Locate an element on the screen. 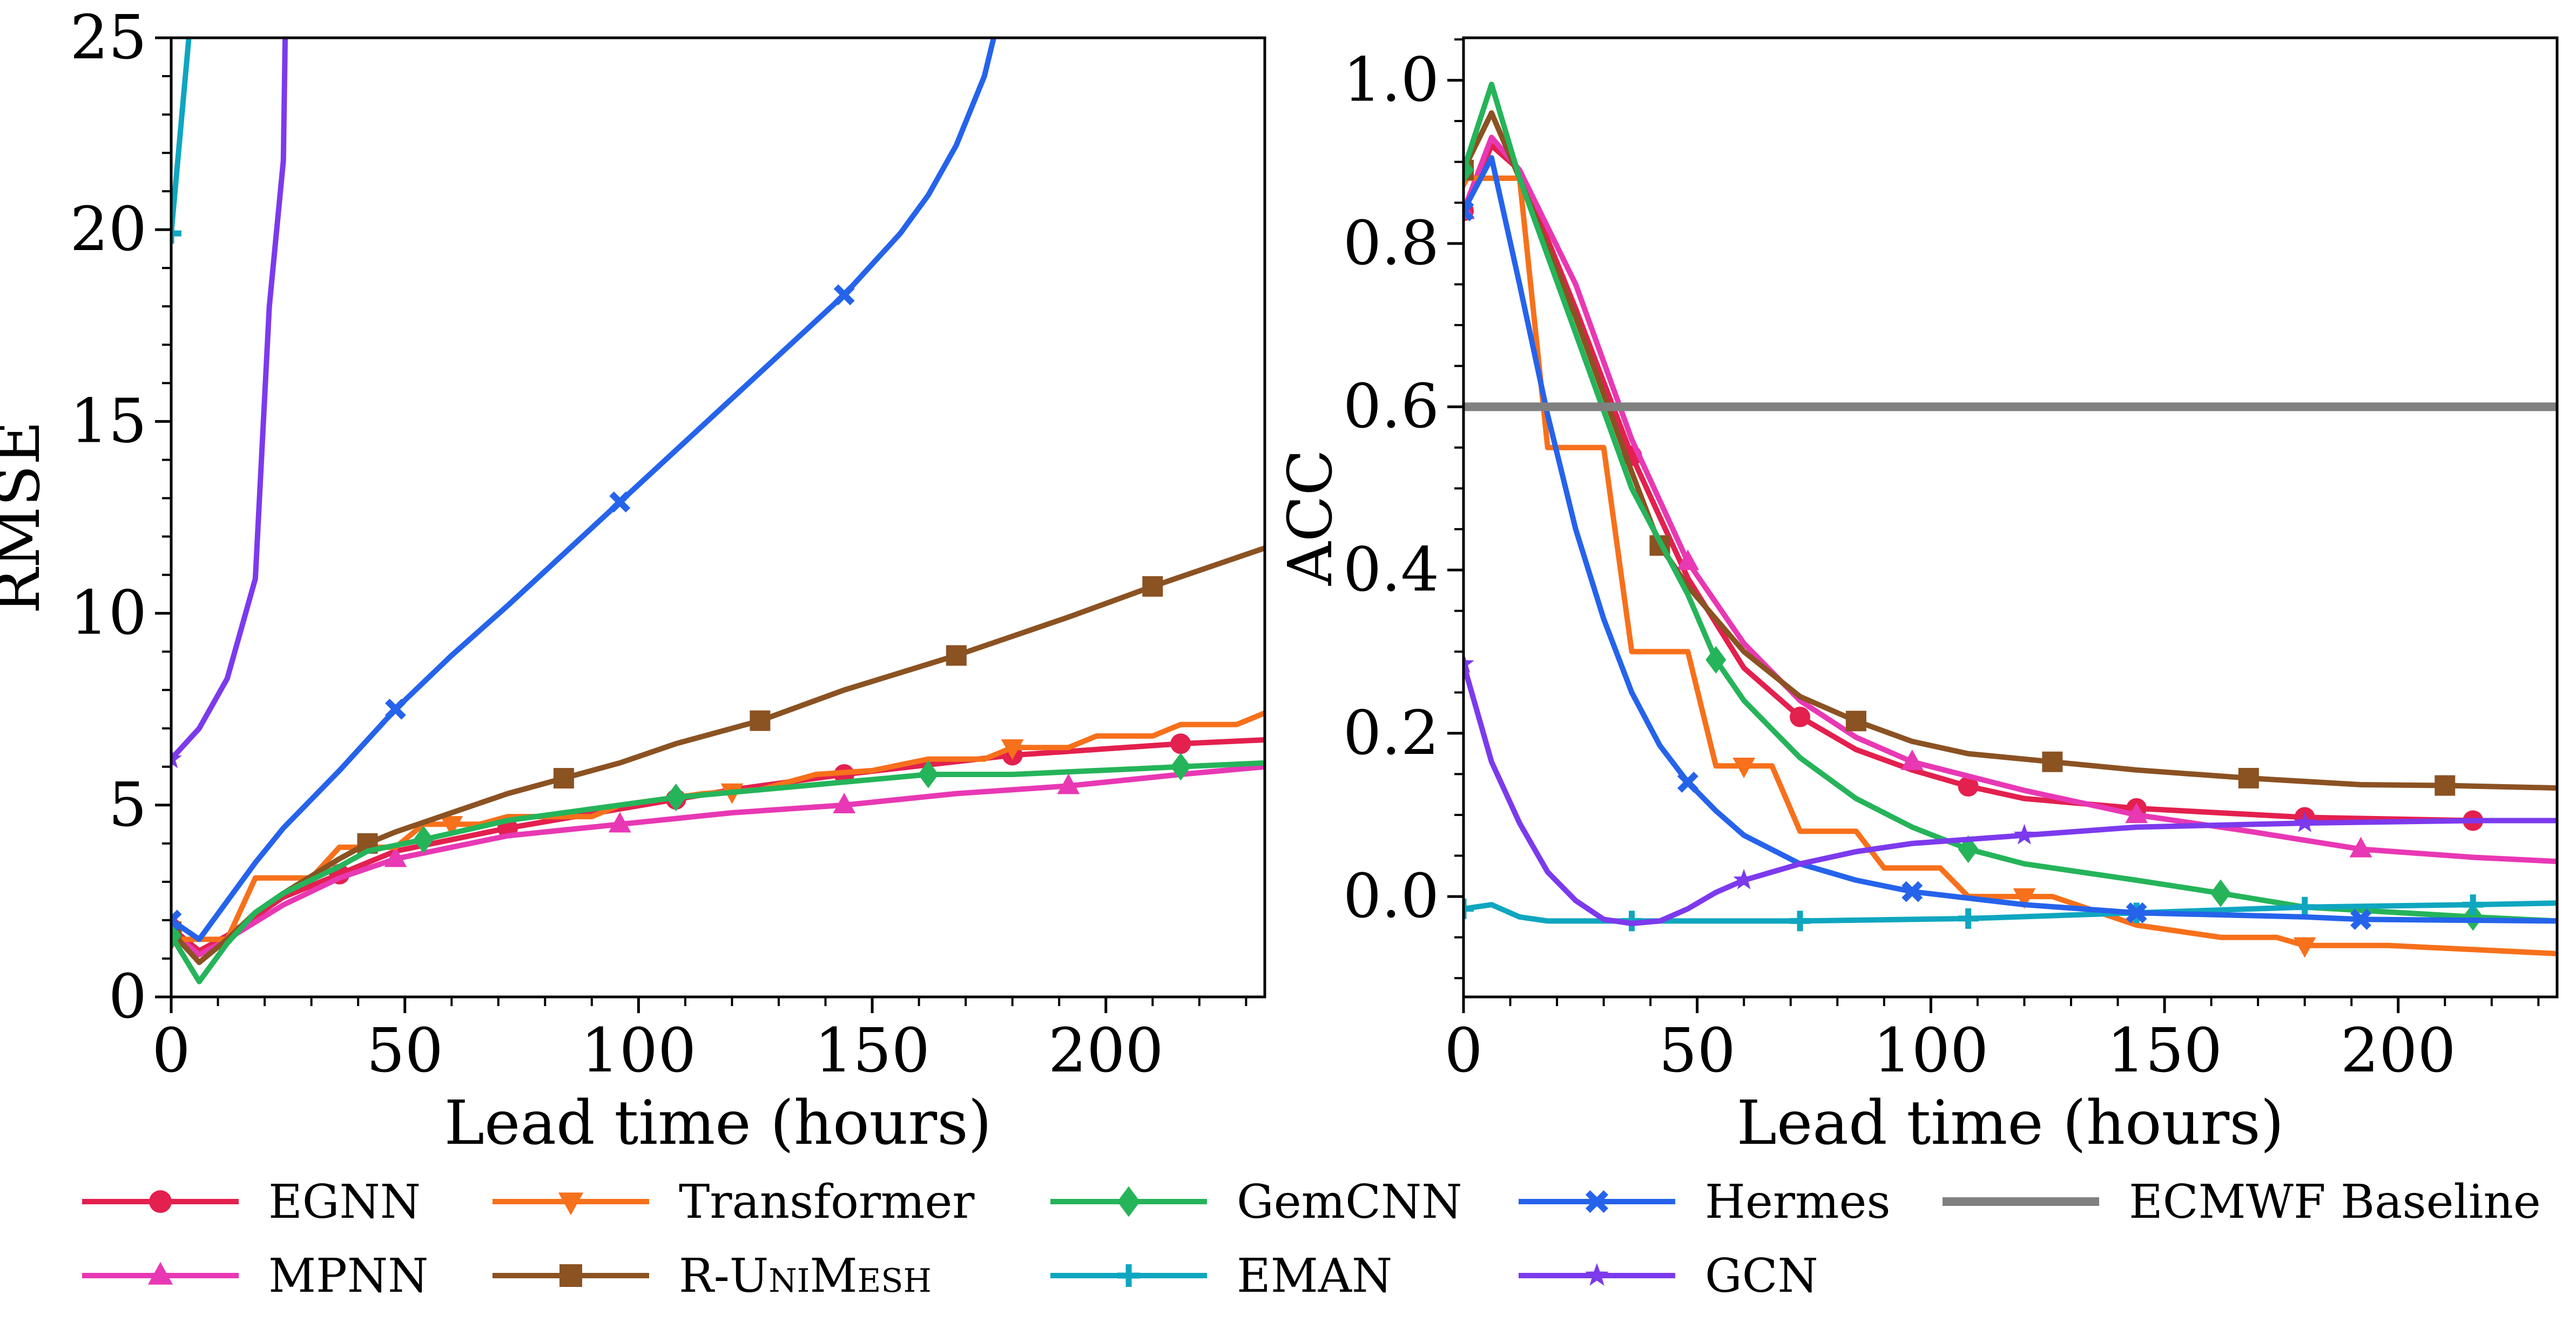  y-tick-label: 0.6 is located at coordinates (1391, 407).